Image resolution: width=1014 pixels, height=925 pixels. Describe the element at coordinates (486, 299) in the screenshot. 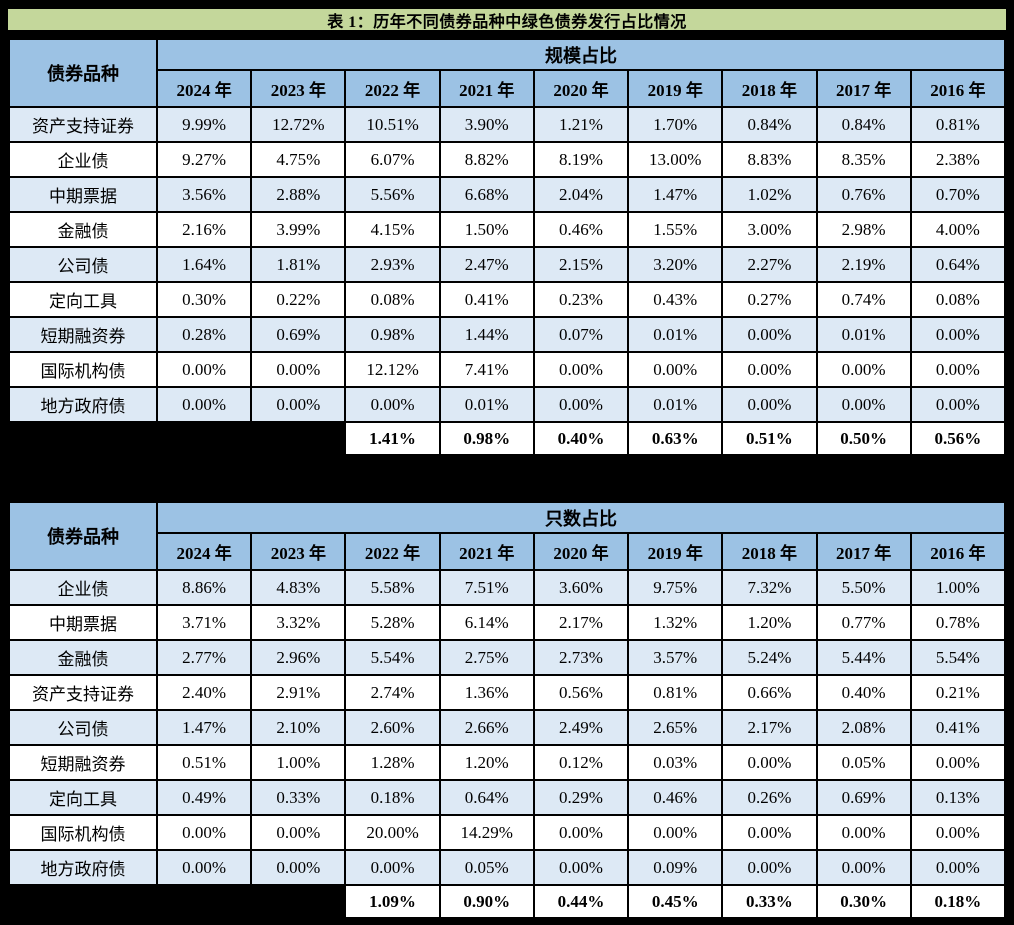

I see `value-cell: 0.41%` at that location.